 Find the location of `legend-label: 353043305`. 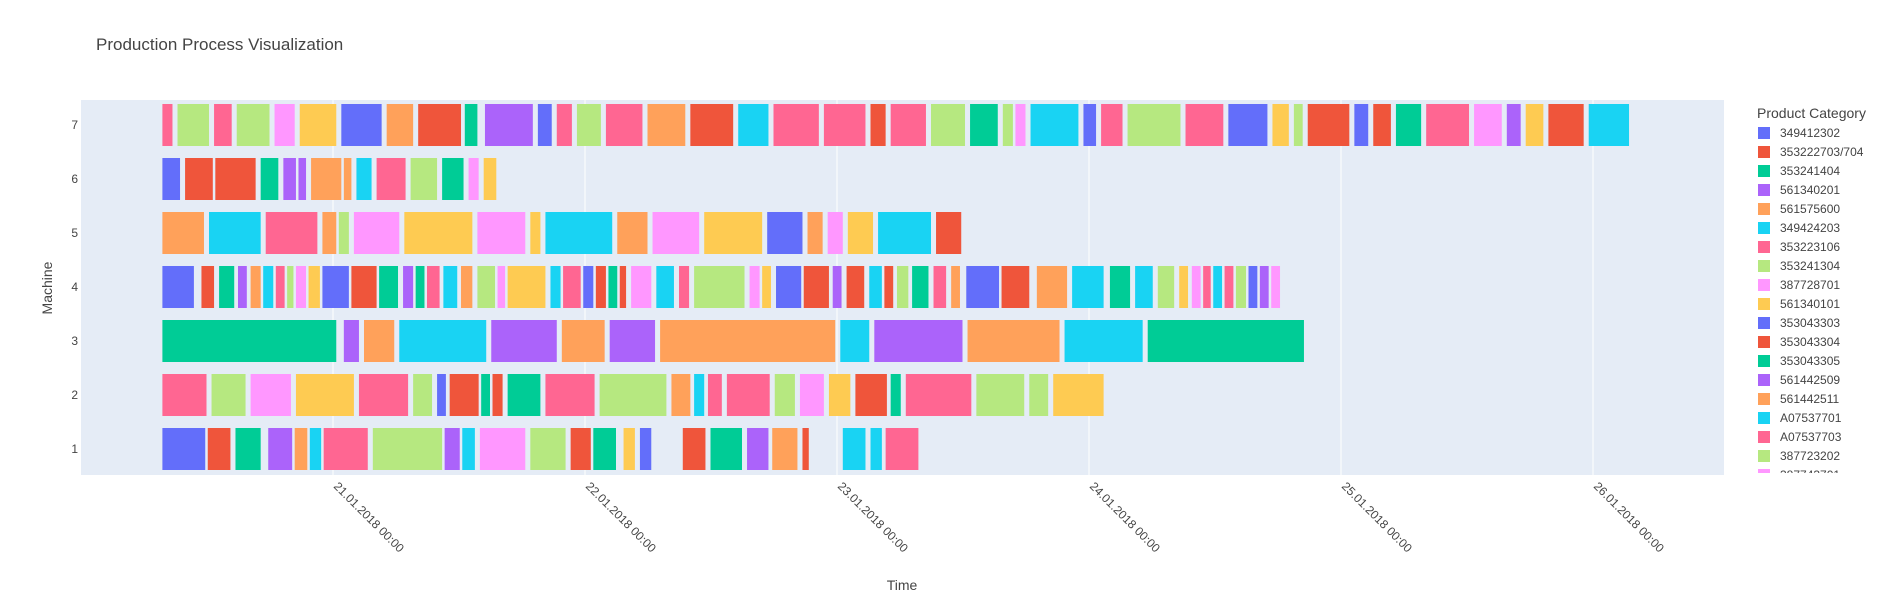

legend-label: 353043305 is located at coordinates (1810, 361).